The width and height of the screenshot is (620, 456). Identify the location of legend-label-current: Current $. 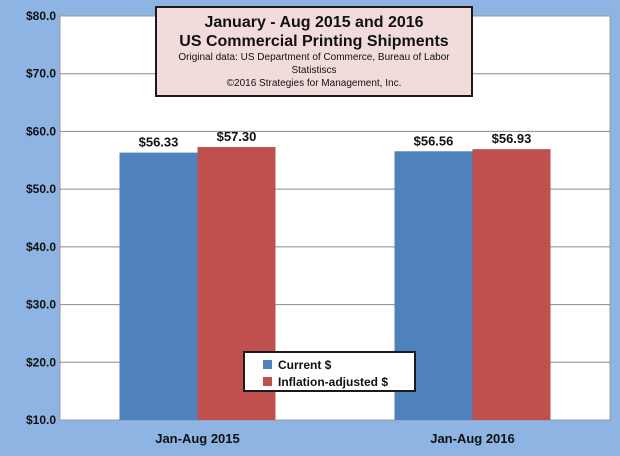
(305, 364).